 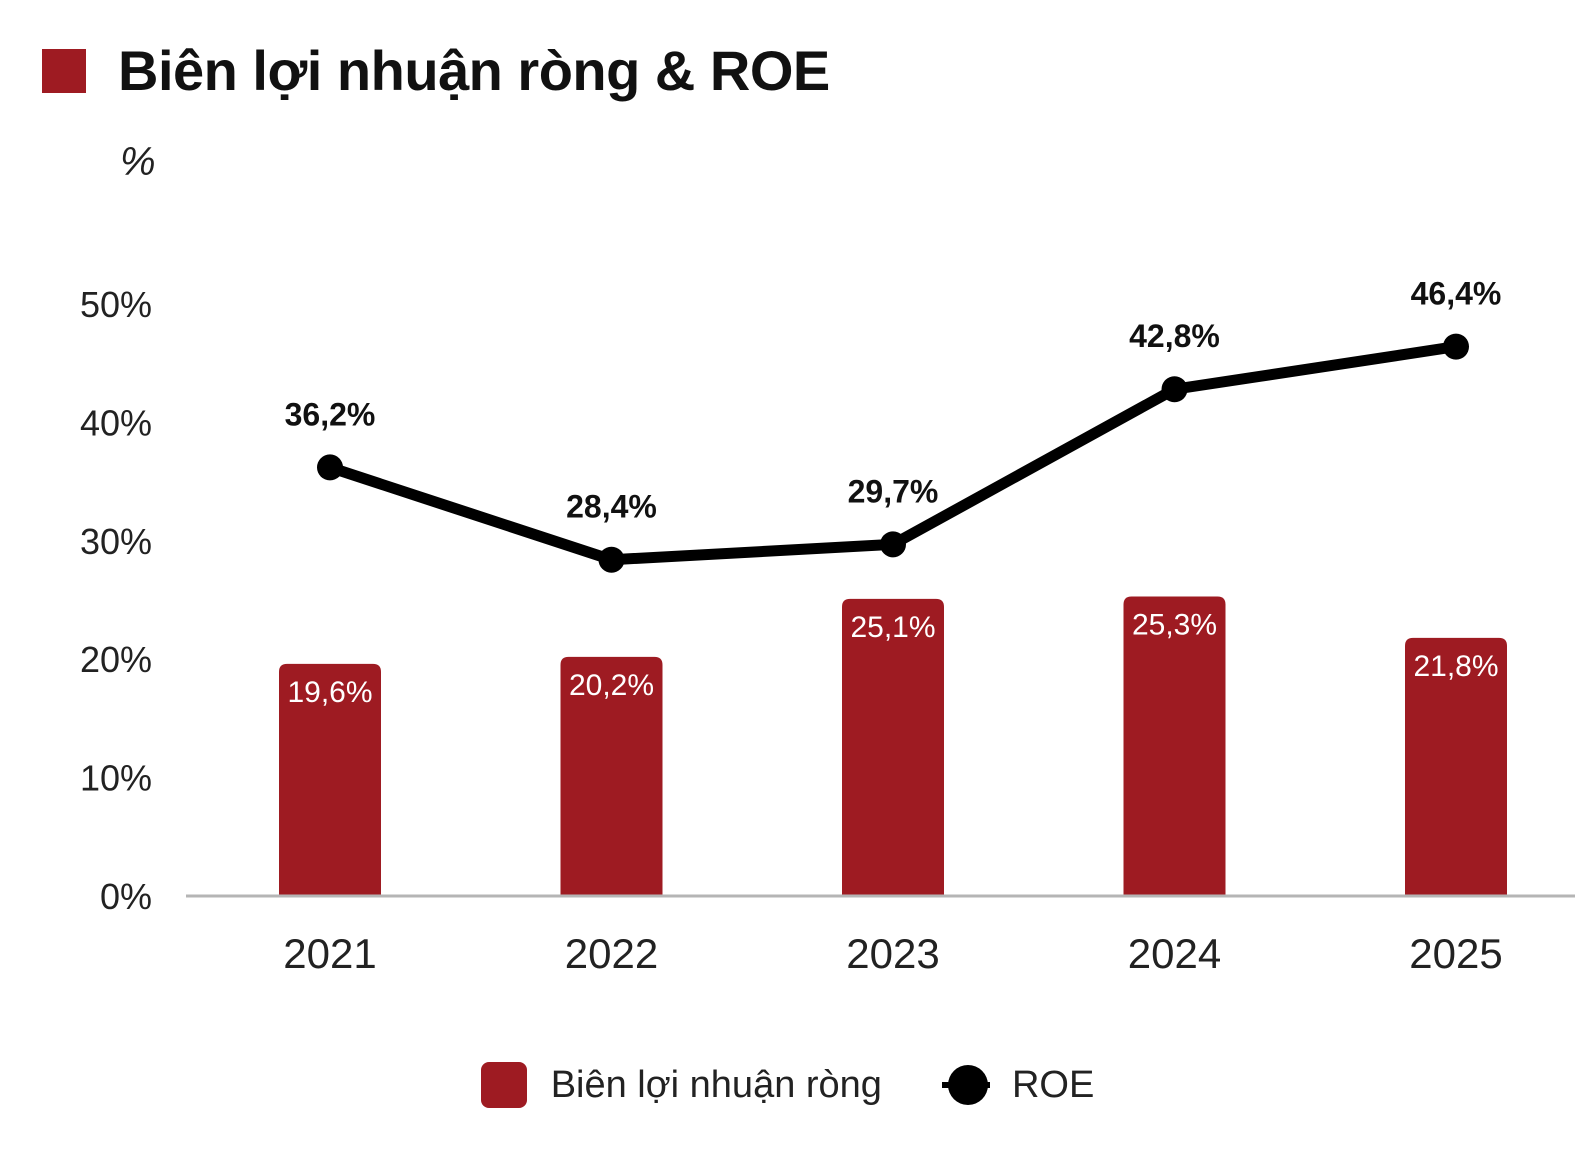 What do you see at coordinates (116, 778) in the screenshot?
I see `y-tick-label: 10%` at bounding box center [116, 778].